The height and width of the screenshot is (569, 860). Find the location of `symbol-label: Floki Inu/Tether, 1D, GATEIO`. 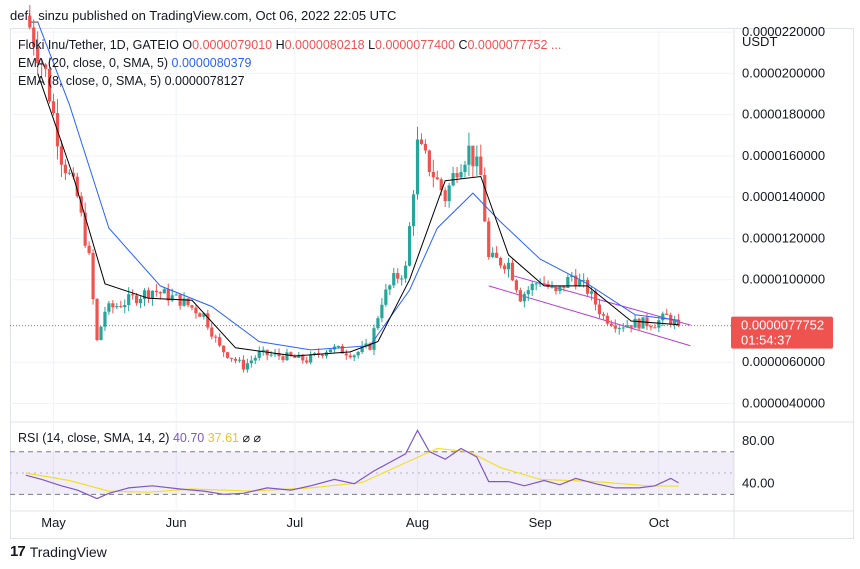

symbol-label: Floki Inu/Tether, 1D, GATEIO is located at coordinates (98, 45).